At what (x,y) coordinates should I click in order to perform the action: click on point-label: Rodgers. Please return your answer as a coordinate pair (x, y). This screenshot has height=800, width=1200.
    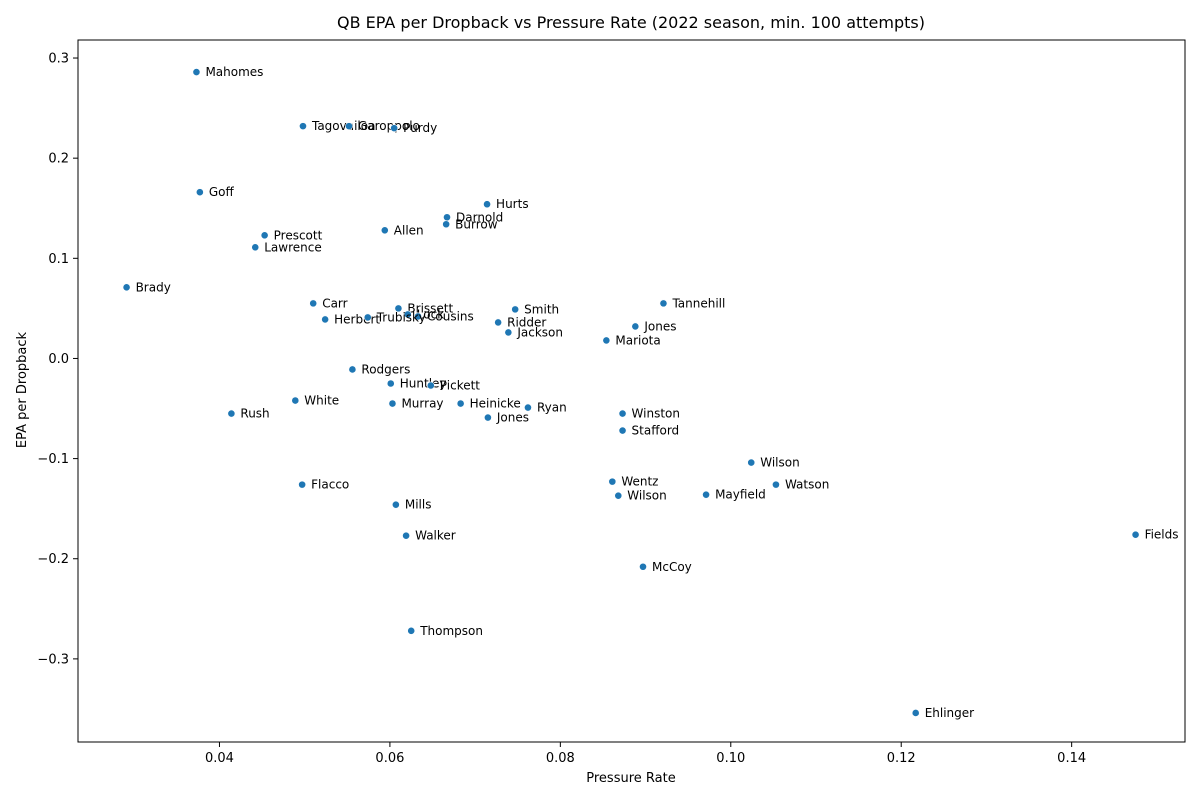
    Looking at the image, I should click on (385, 369).